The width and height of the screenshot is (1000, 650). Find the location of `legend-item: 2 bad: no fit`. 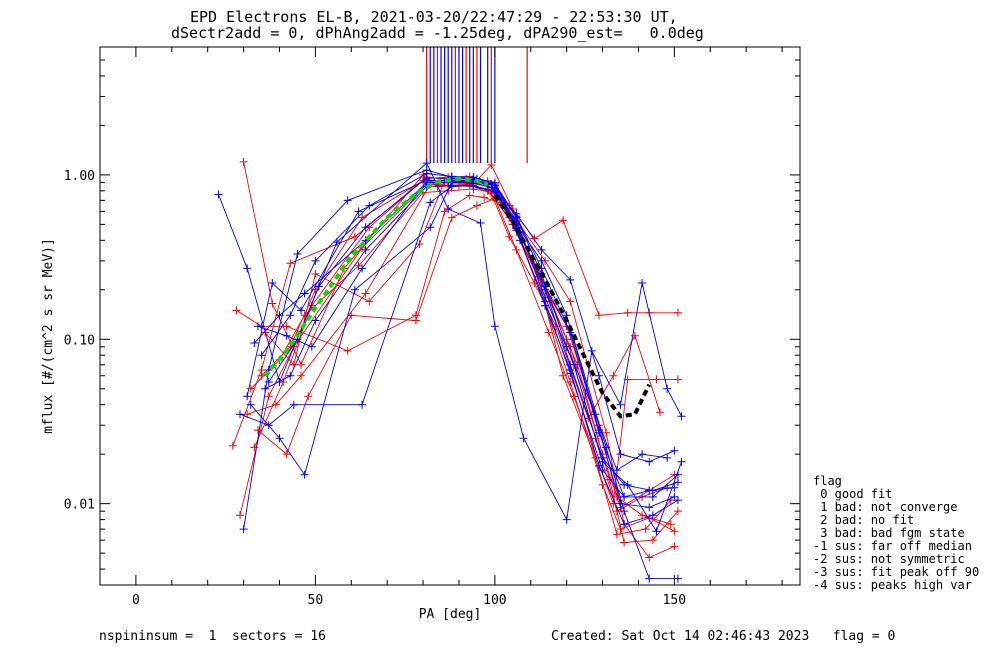

legend-item: 2 bad: no fit is located at coordinates (864, 520).